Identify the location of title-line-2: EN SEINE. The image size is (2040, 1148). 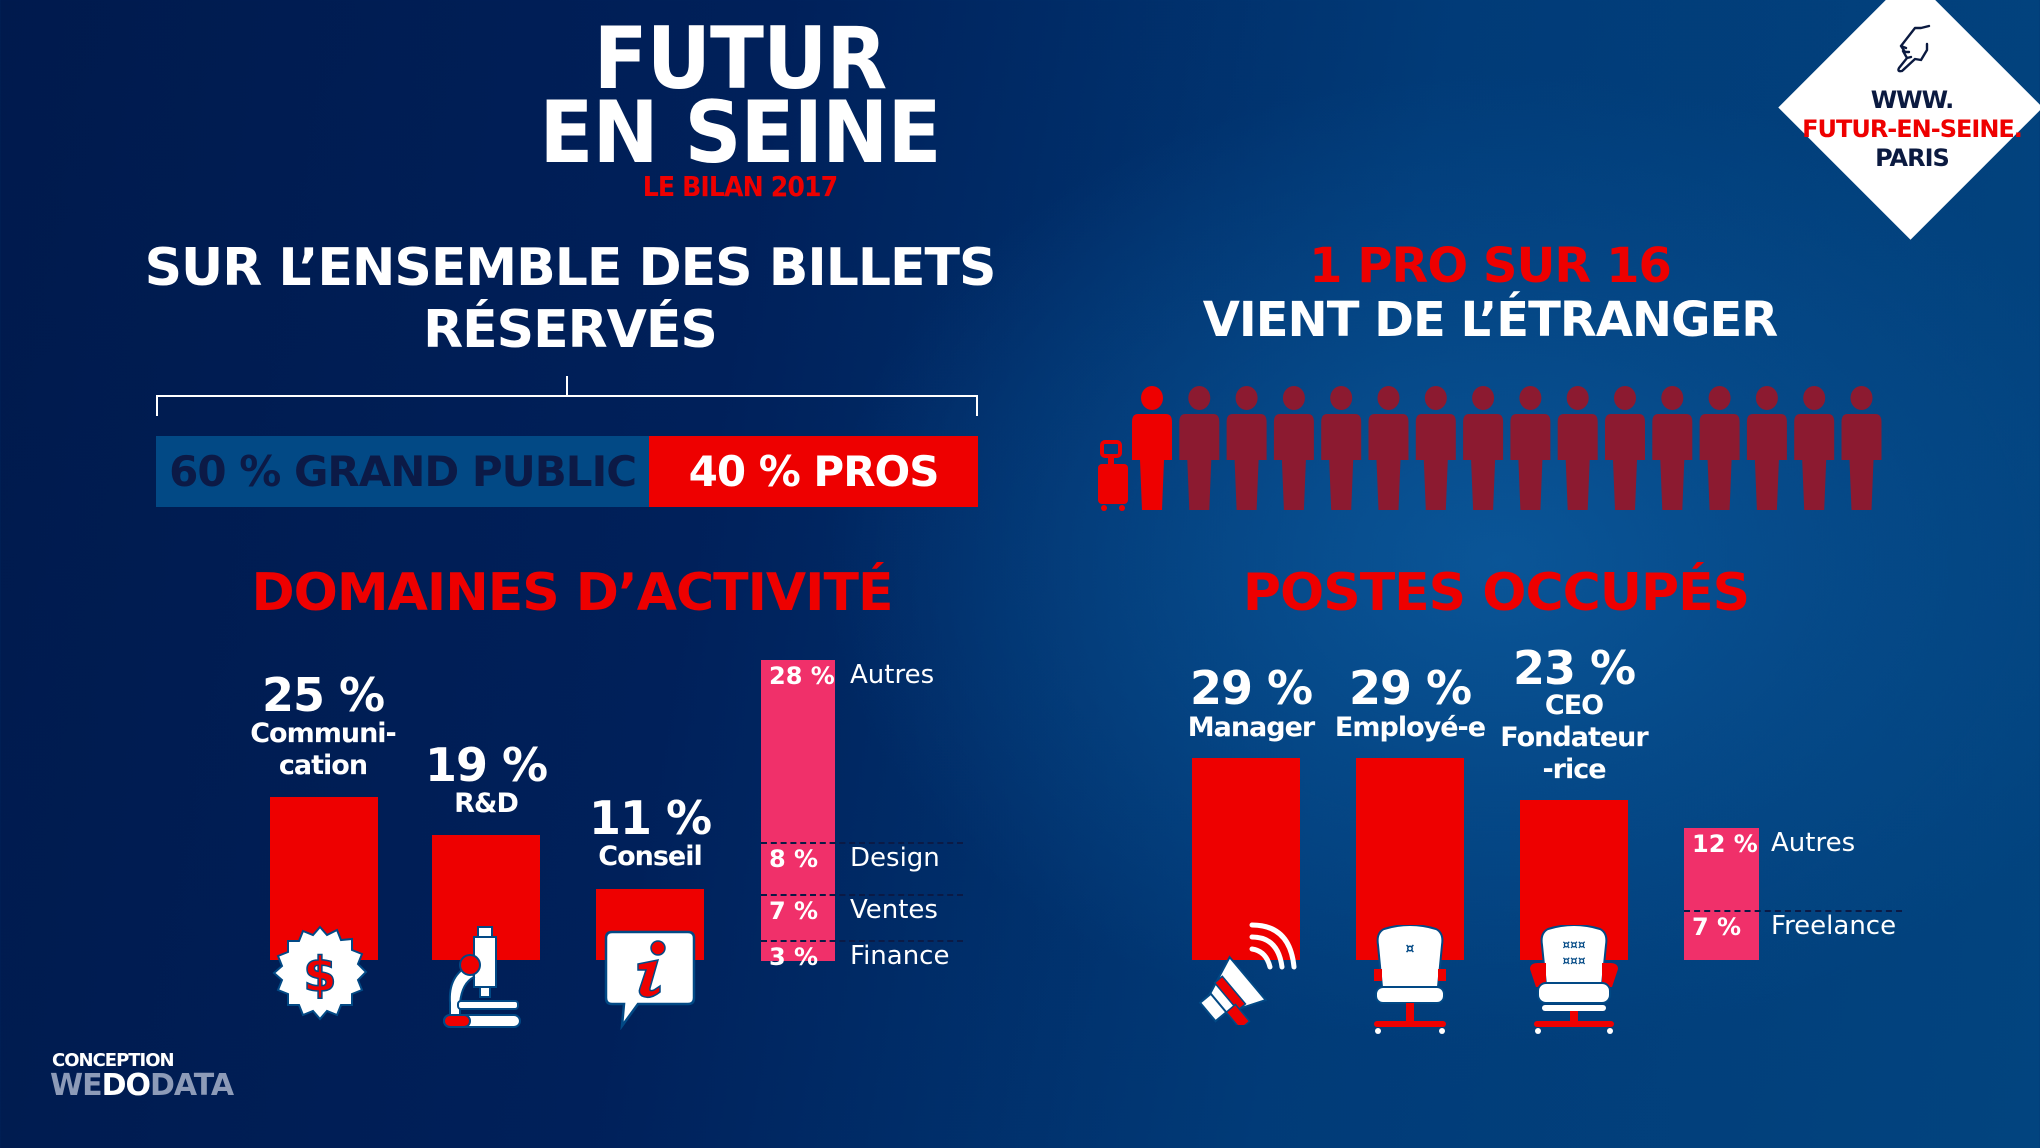
(740, 133).